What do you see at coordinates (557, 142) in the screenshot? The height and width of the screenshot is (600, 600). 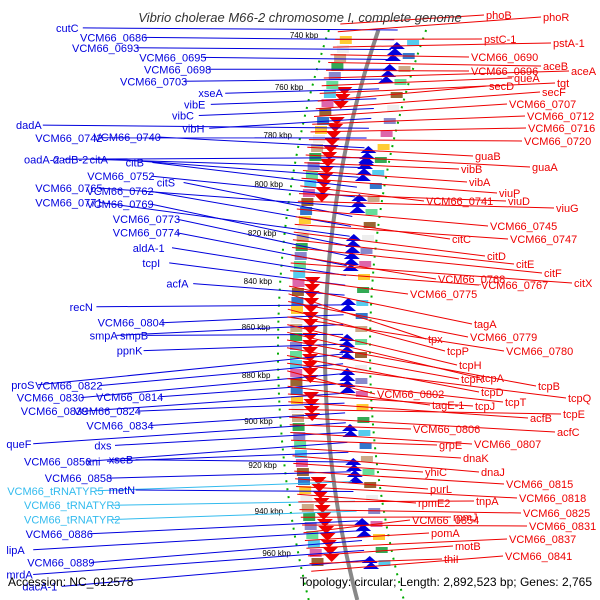 I see `right-gene-label: VCM66_0720` at bounding box center [557, 142].